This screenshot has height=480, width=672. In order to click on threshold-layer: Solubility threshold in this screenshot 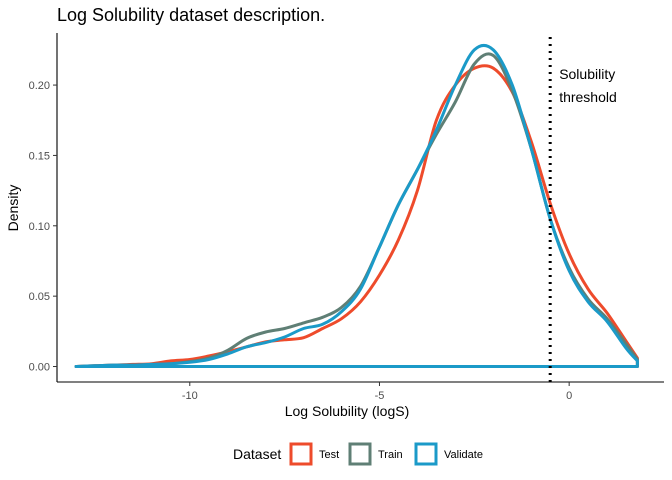, I will do `click(582, 209)`.